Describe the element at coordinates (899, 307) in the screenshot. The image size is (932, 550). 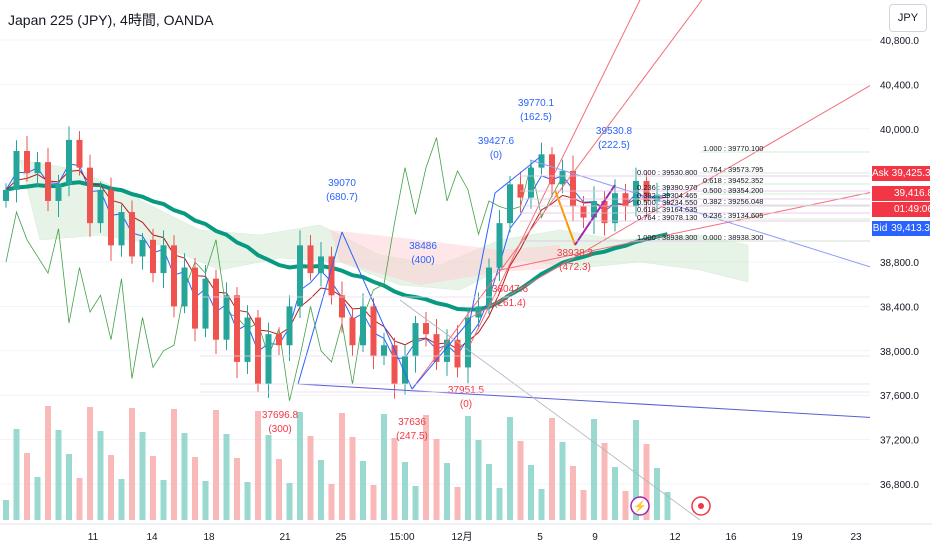
I see `y-tick-label: 38,400.0` at that location.